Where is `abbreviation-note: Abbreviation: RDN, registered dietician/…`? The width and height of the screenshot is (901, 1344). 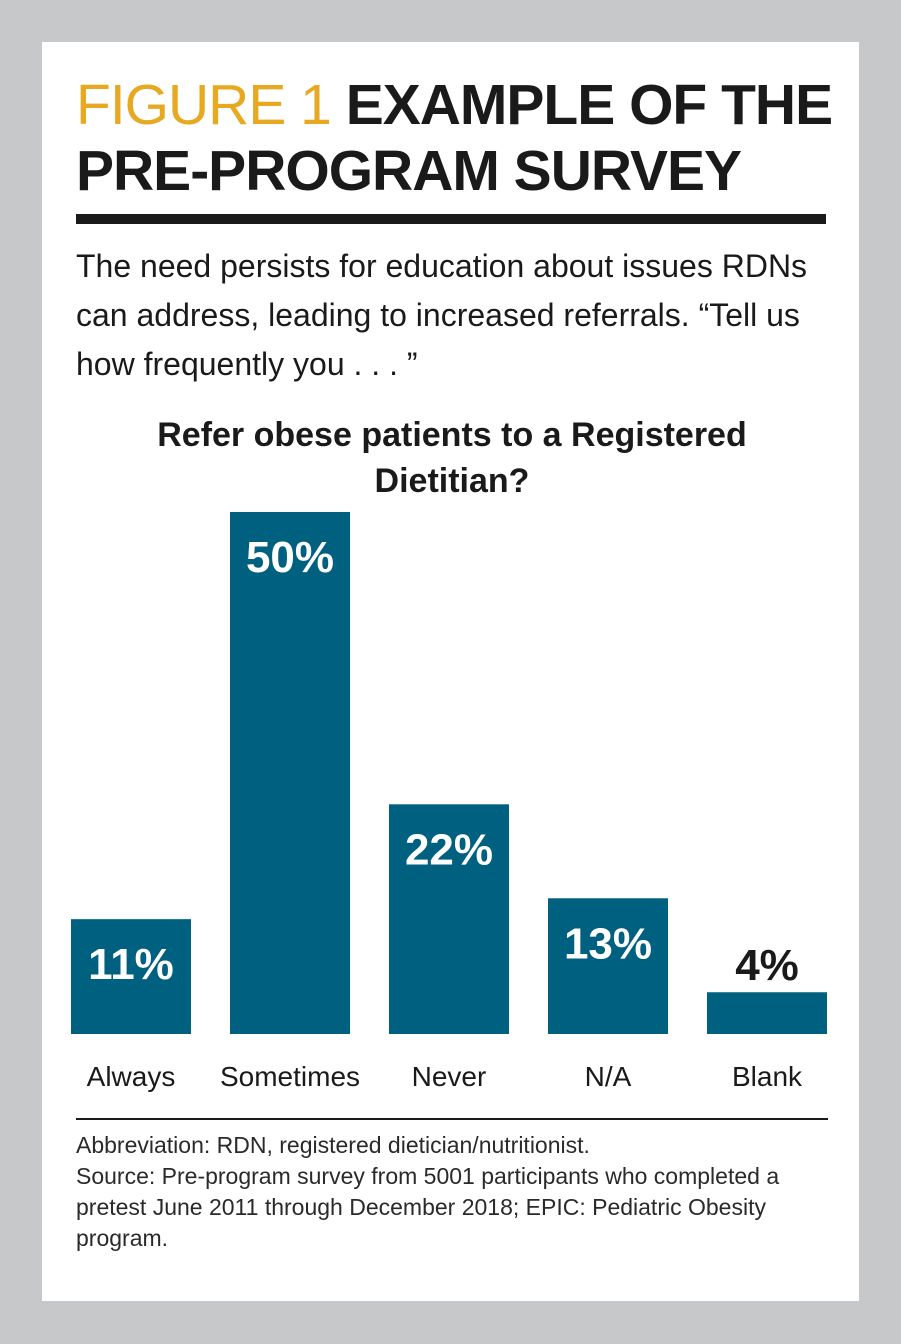
abbreviation-note: Abbreviation: RDN, registered dietician/… is located at coordinates (333, 1145).